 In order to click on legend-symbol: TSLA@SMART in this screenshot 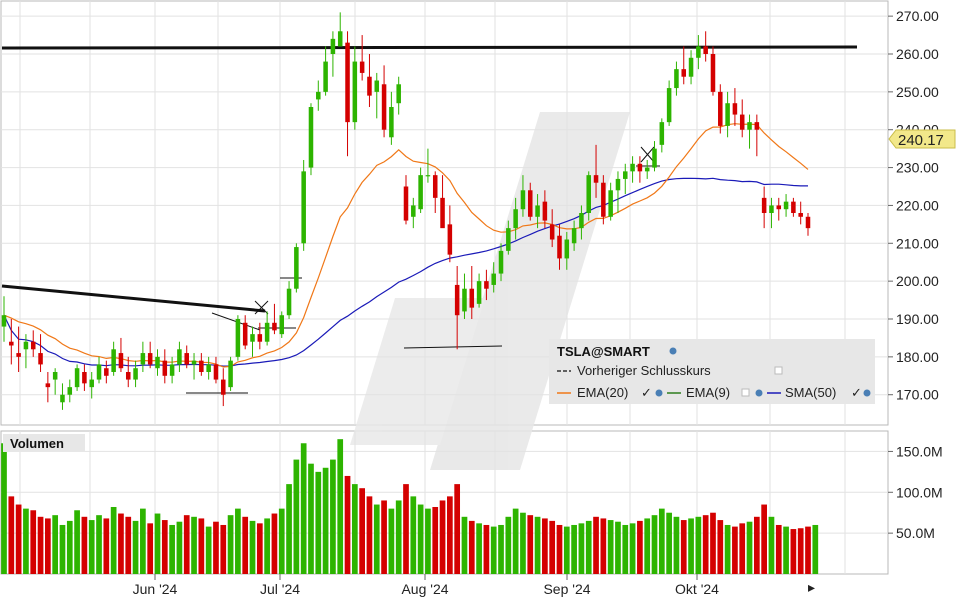, I will do `click(603, 351)`.